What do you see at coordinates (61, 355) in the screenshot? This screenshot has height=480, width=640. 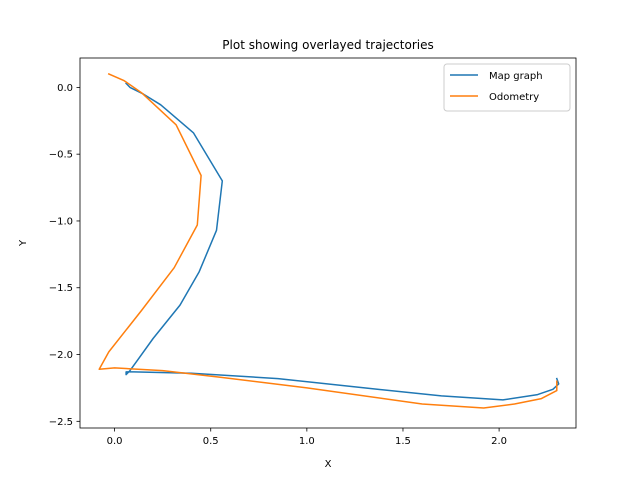 I see `y-tick-label: −2.0` at bounding box center [61, 355].